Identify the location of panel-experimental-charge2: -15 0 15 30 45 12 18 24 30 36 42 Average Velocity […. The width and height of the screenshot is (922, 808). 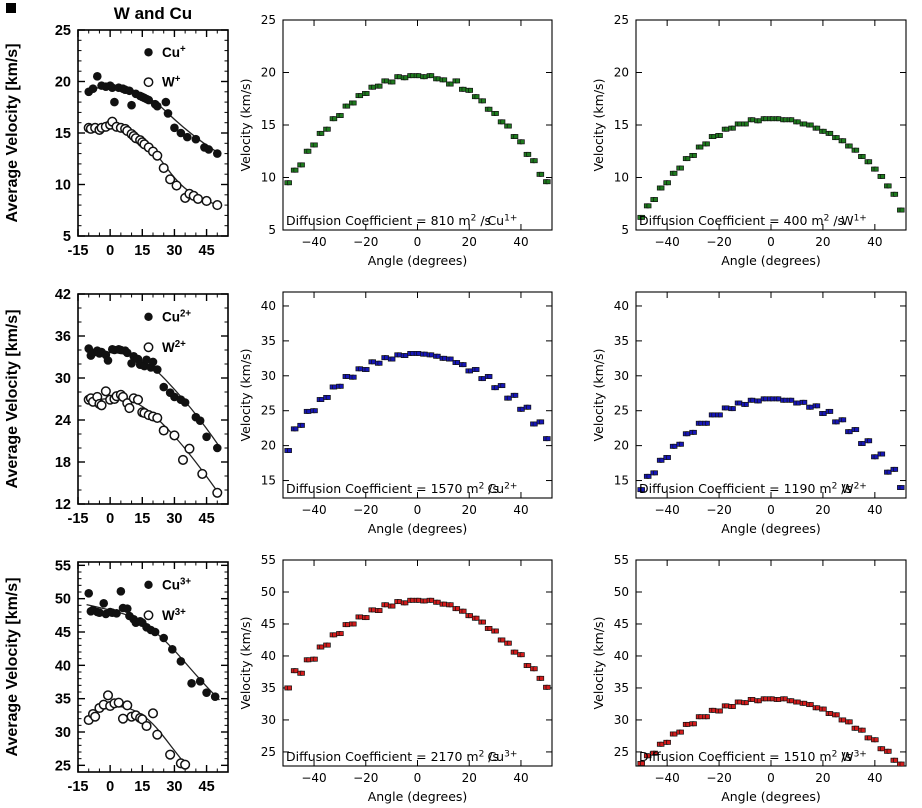
(118, 406).